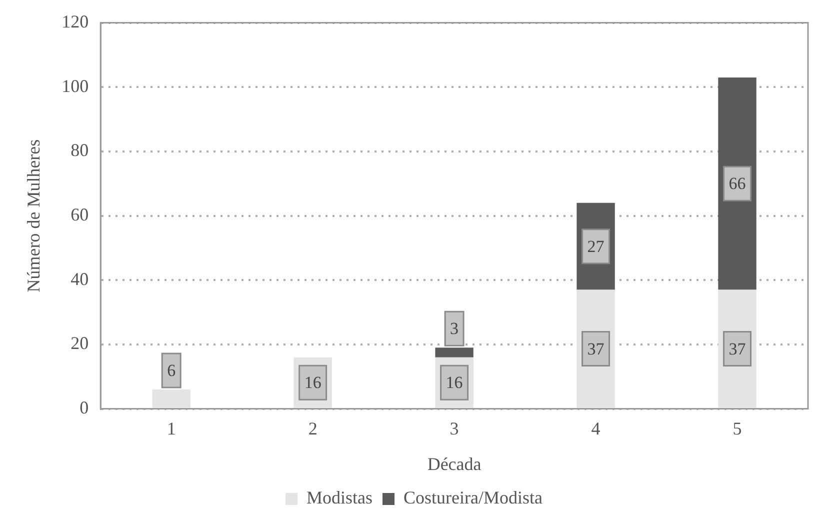 The image size is (830, 524). Describe the element at coordinates (79, 214) in the screenshot. I see `y-tick-label: 60` at that location.